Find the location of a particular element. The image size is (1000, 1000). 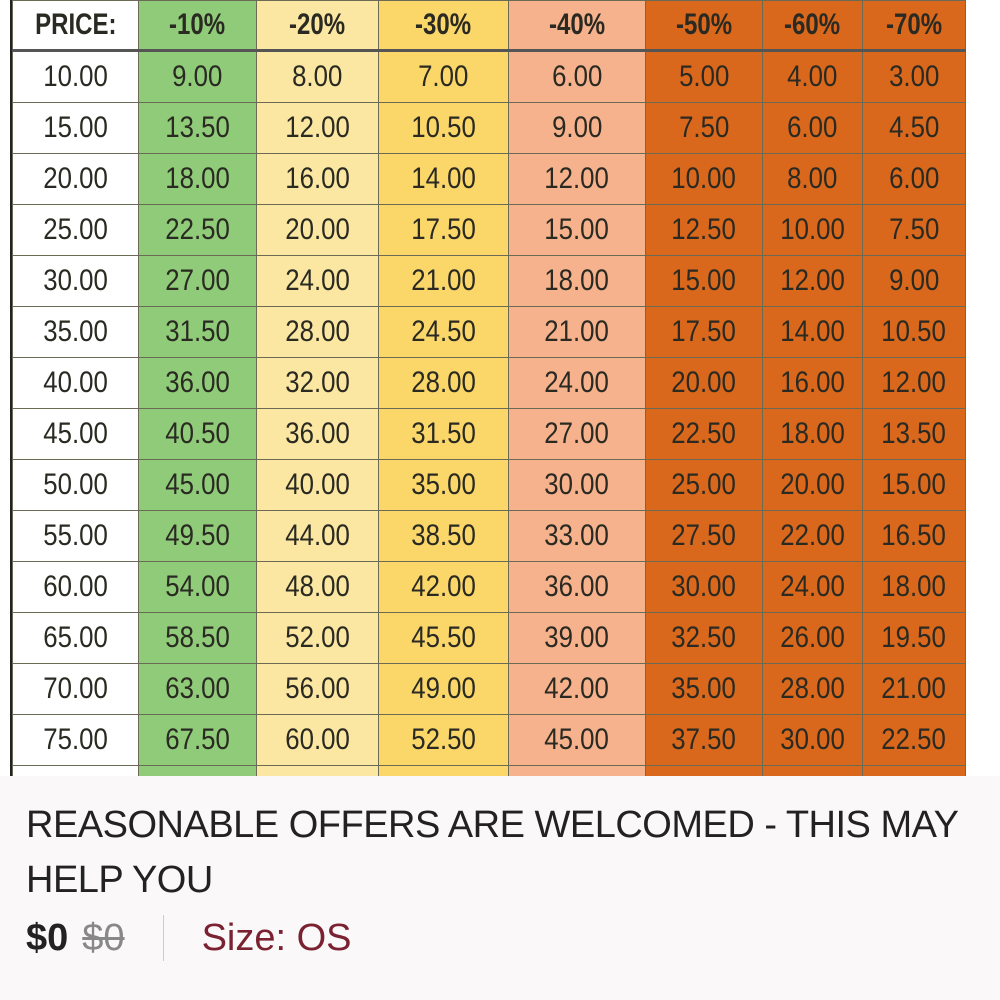

table-cell: 25.00 is located at coordinates (75, 230).